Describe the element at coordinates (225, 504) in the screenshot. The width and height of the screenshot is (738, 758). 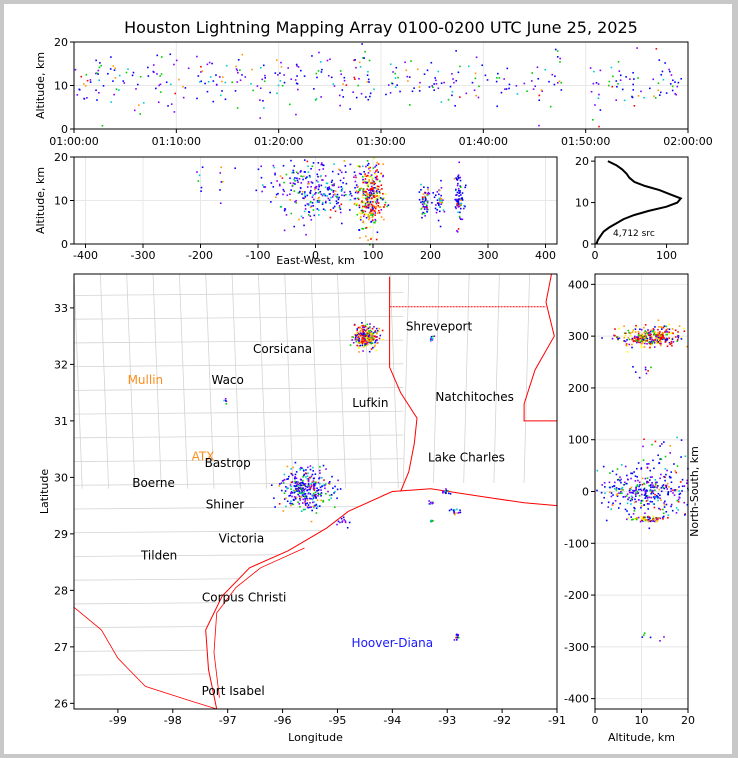
I see `place-label: Shiner` at that location.